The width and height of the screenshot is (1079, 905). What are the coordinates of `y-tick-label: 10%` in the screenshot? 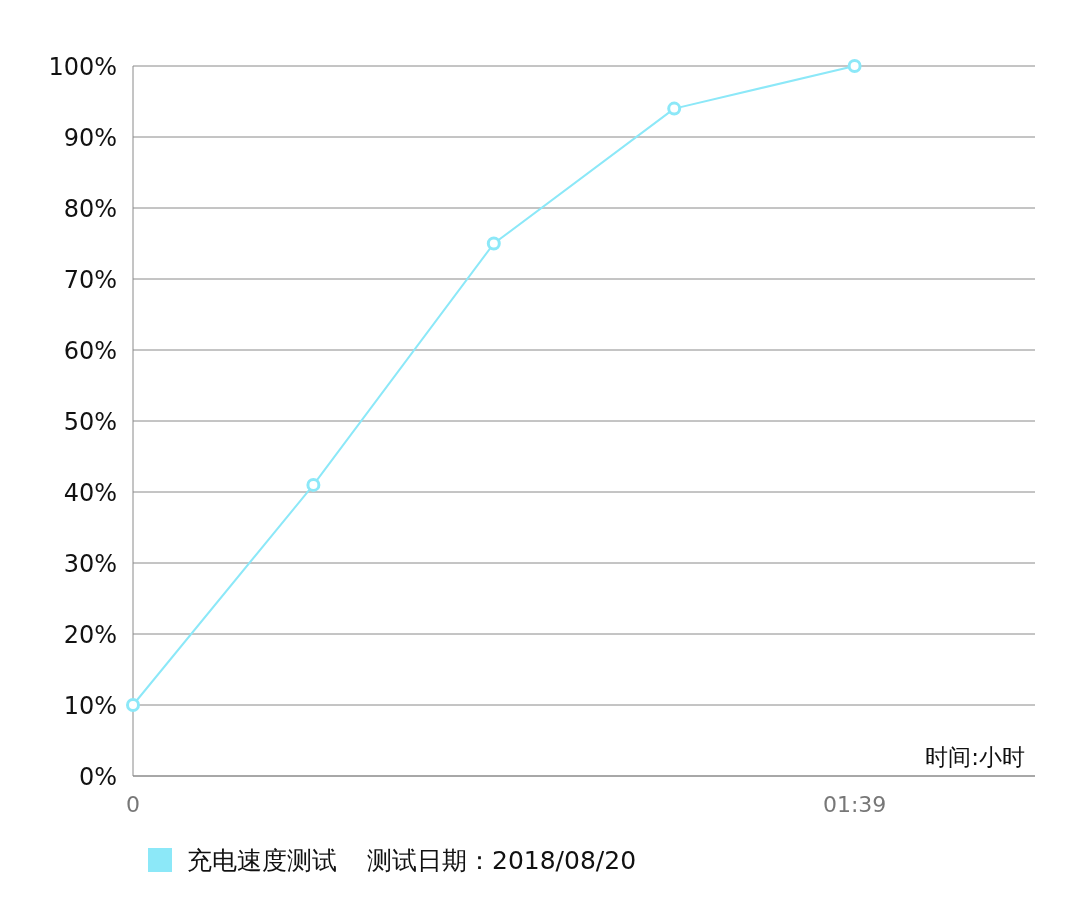 It's located at (90, 706).